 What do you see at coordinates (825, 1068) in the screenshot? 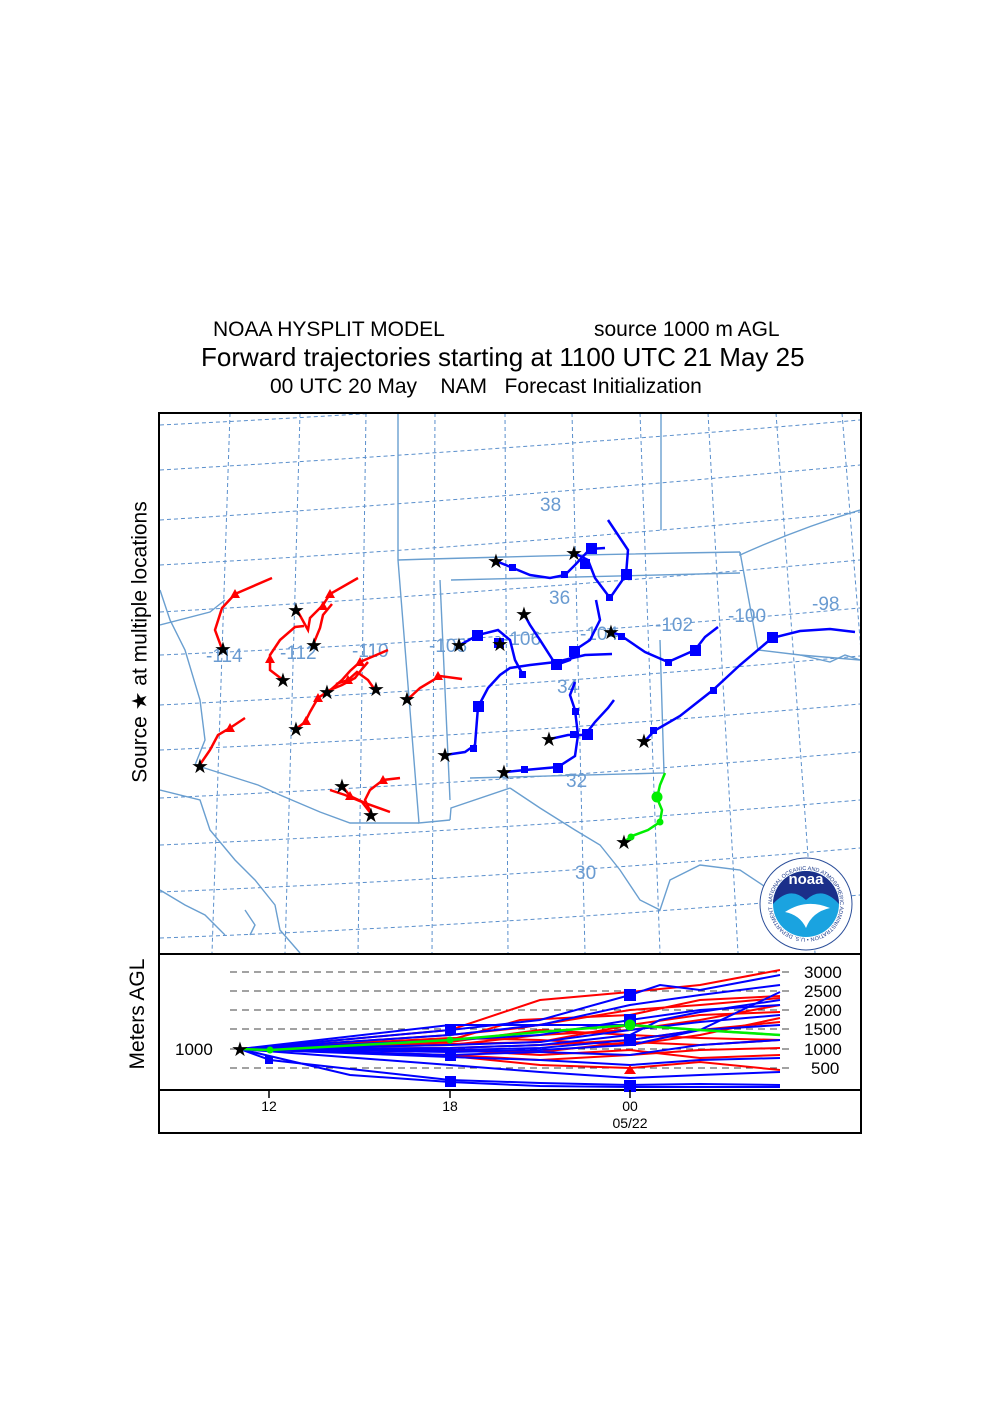
I see `level-500: 500` at bounding box center [825, 1068].